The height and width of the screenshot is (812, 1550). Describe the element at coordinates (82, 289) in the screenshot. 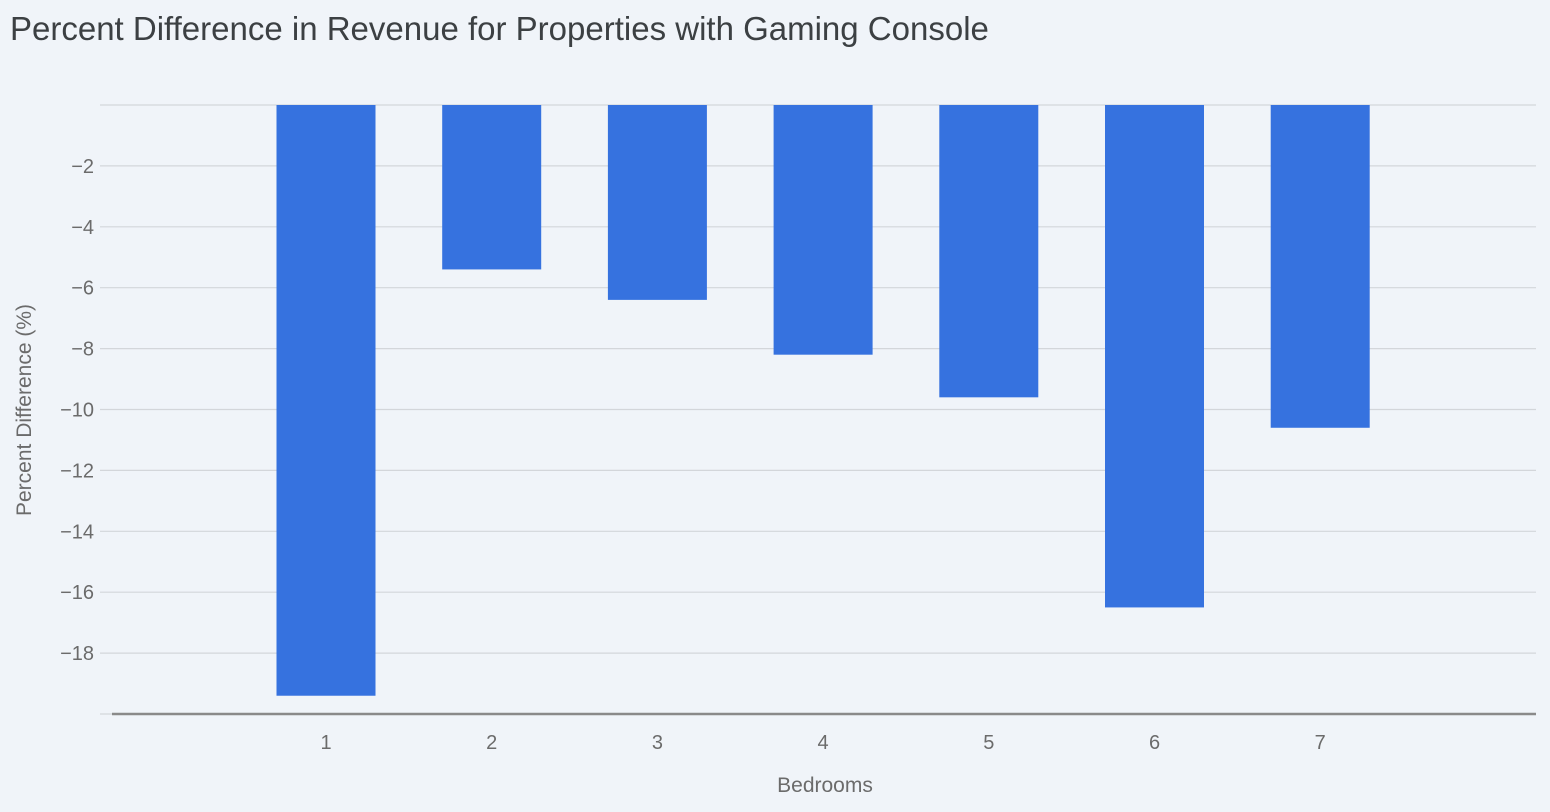

I see `y-tick-label: −6` at that location.